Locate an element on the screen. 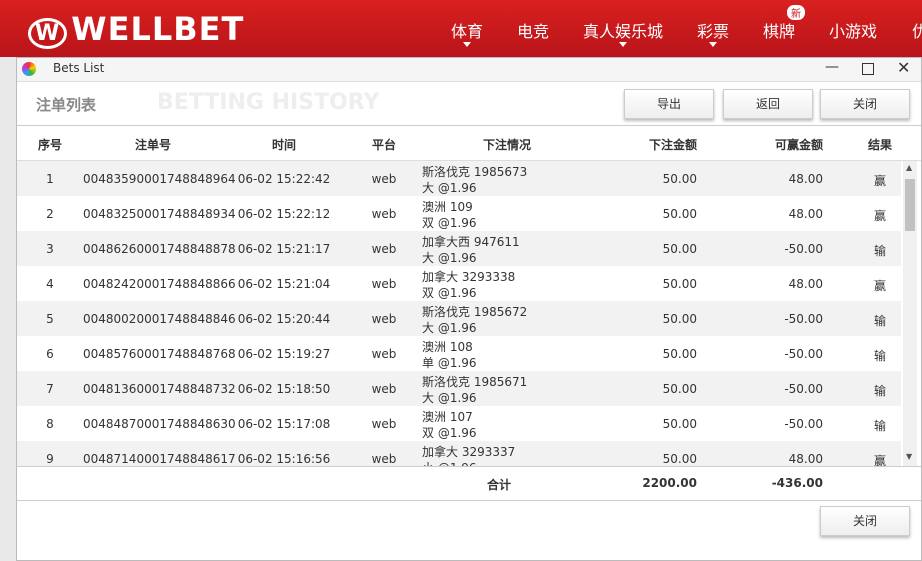  cell: 00482420001748848866 is located at coordinates (159, 284).